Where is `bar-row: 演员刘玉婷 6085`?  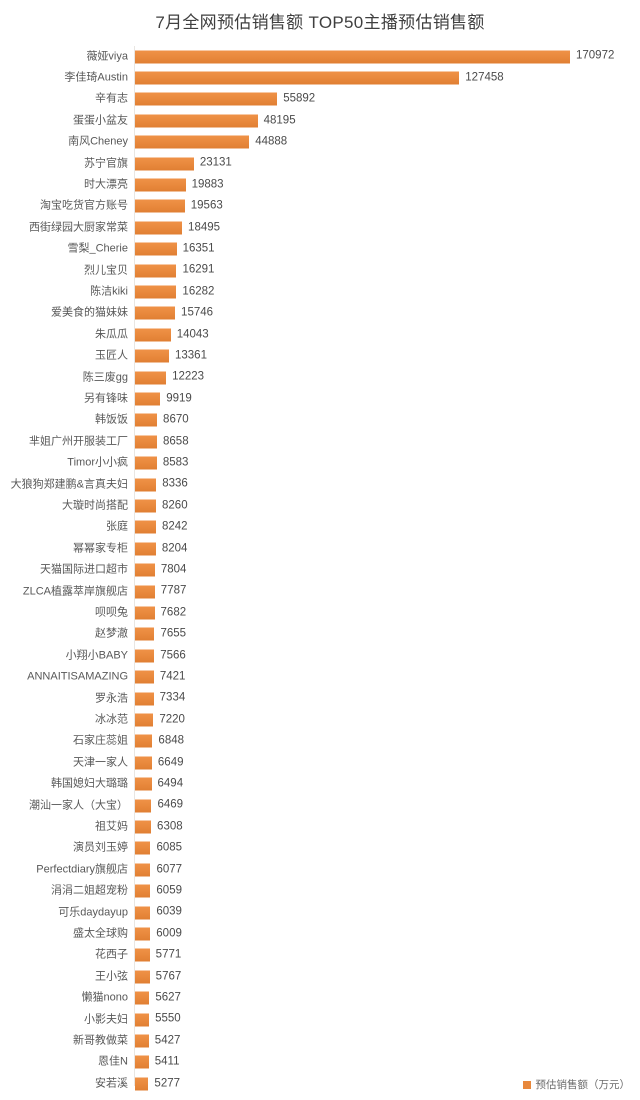
bar-row: 演员刘玉婷 6085 is located at coordinates (320, 848).